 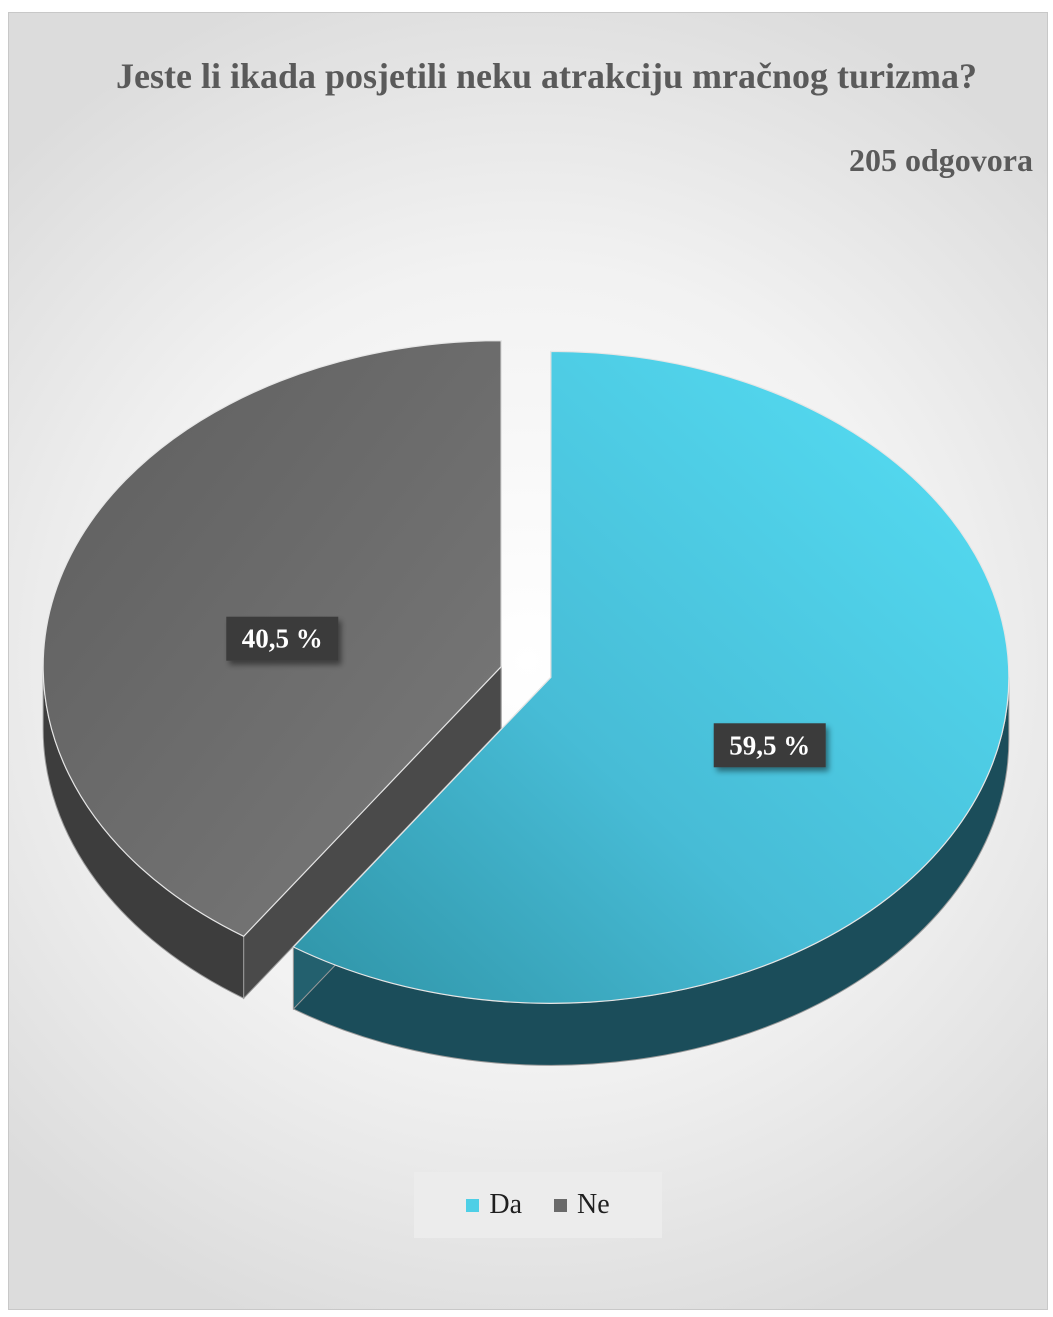 I want to click on data-label-text-ne: 40,5 %, so click(x=282, y=639).